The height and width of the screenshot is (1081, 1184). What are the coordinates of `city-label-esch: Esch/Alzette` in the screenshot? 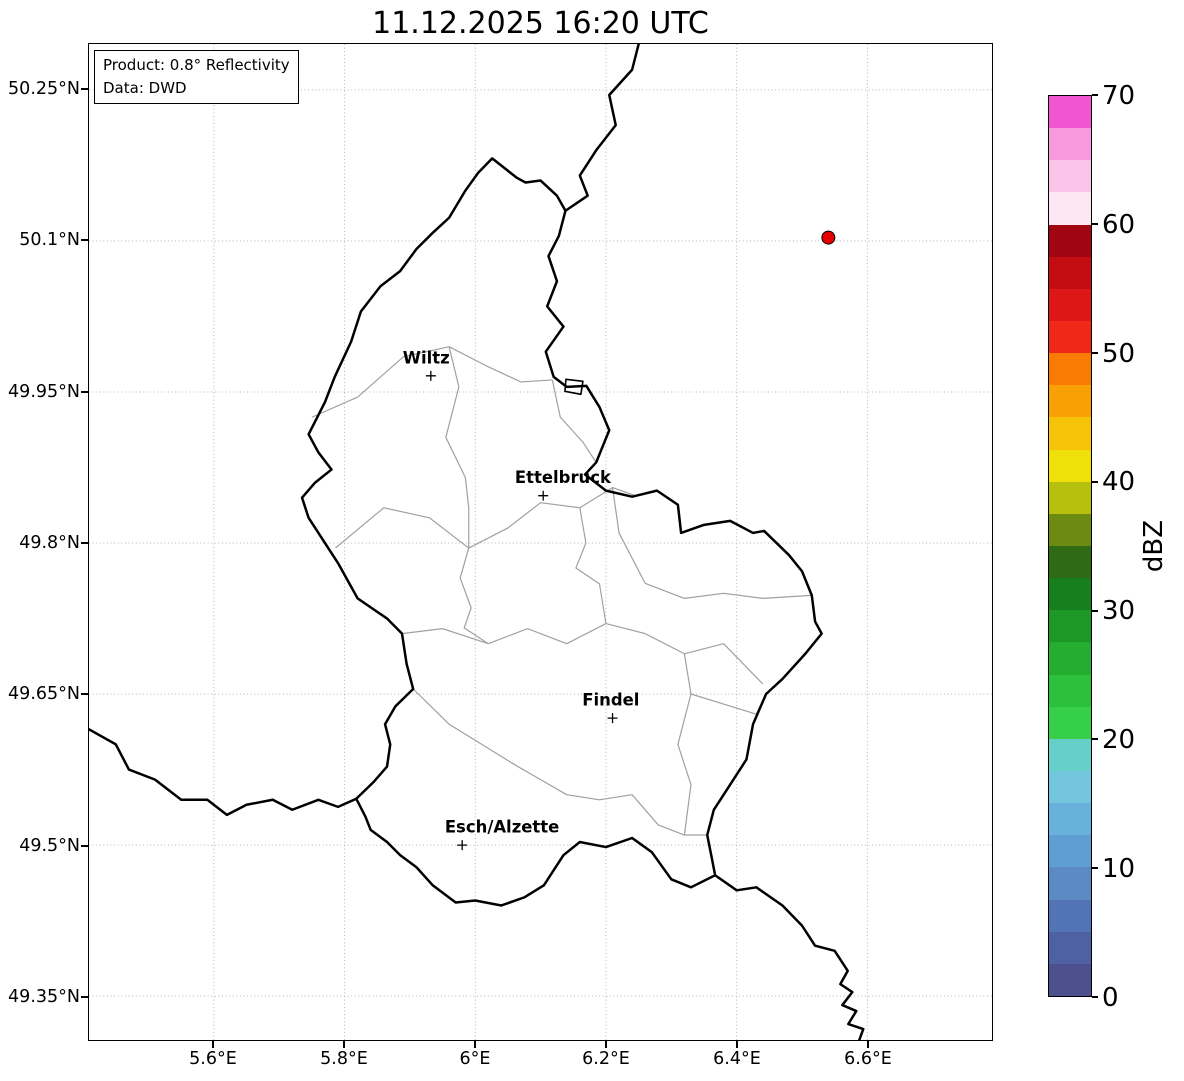 It's located at (502, 826).